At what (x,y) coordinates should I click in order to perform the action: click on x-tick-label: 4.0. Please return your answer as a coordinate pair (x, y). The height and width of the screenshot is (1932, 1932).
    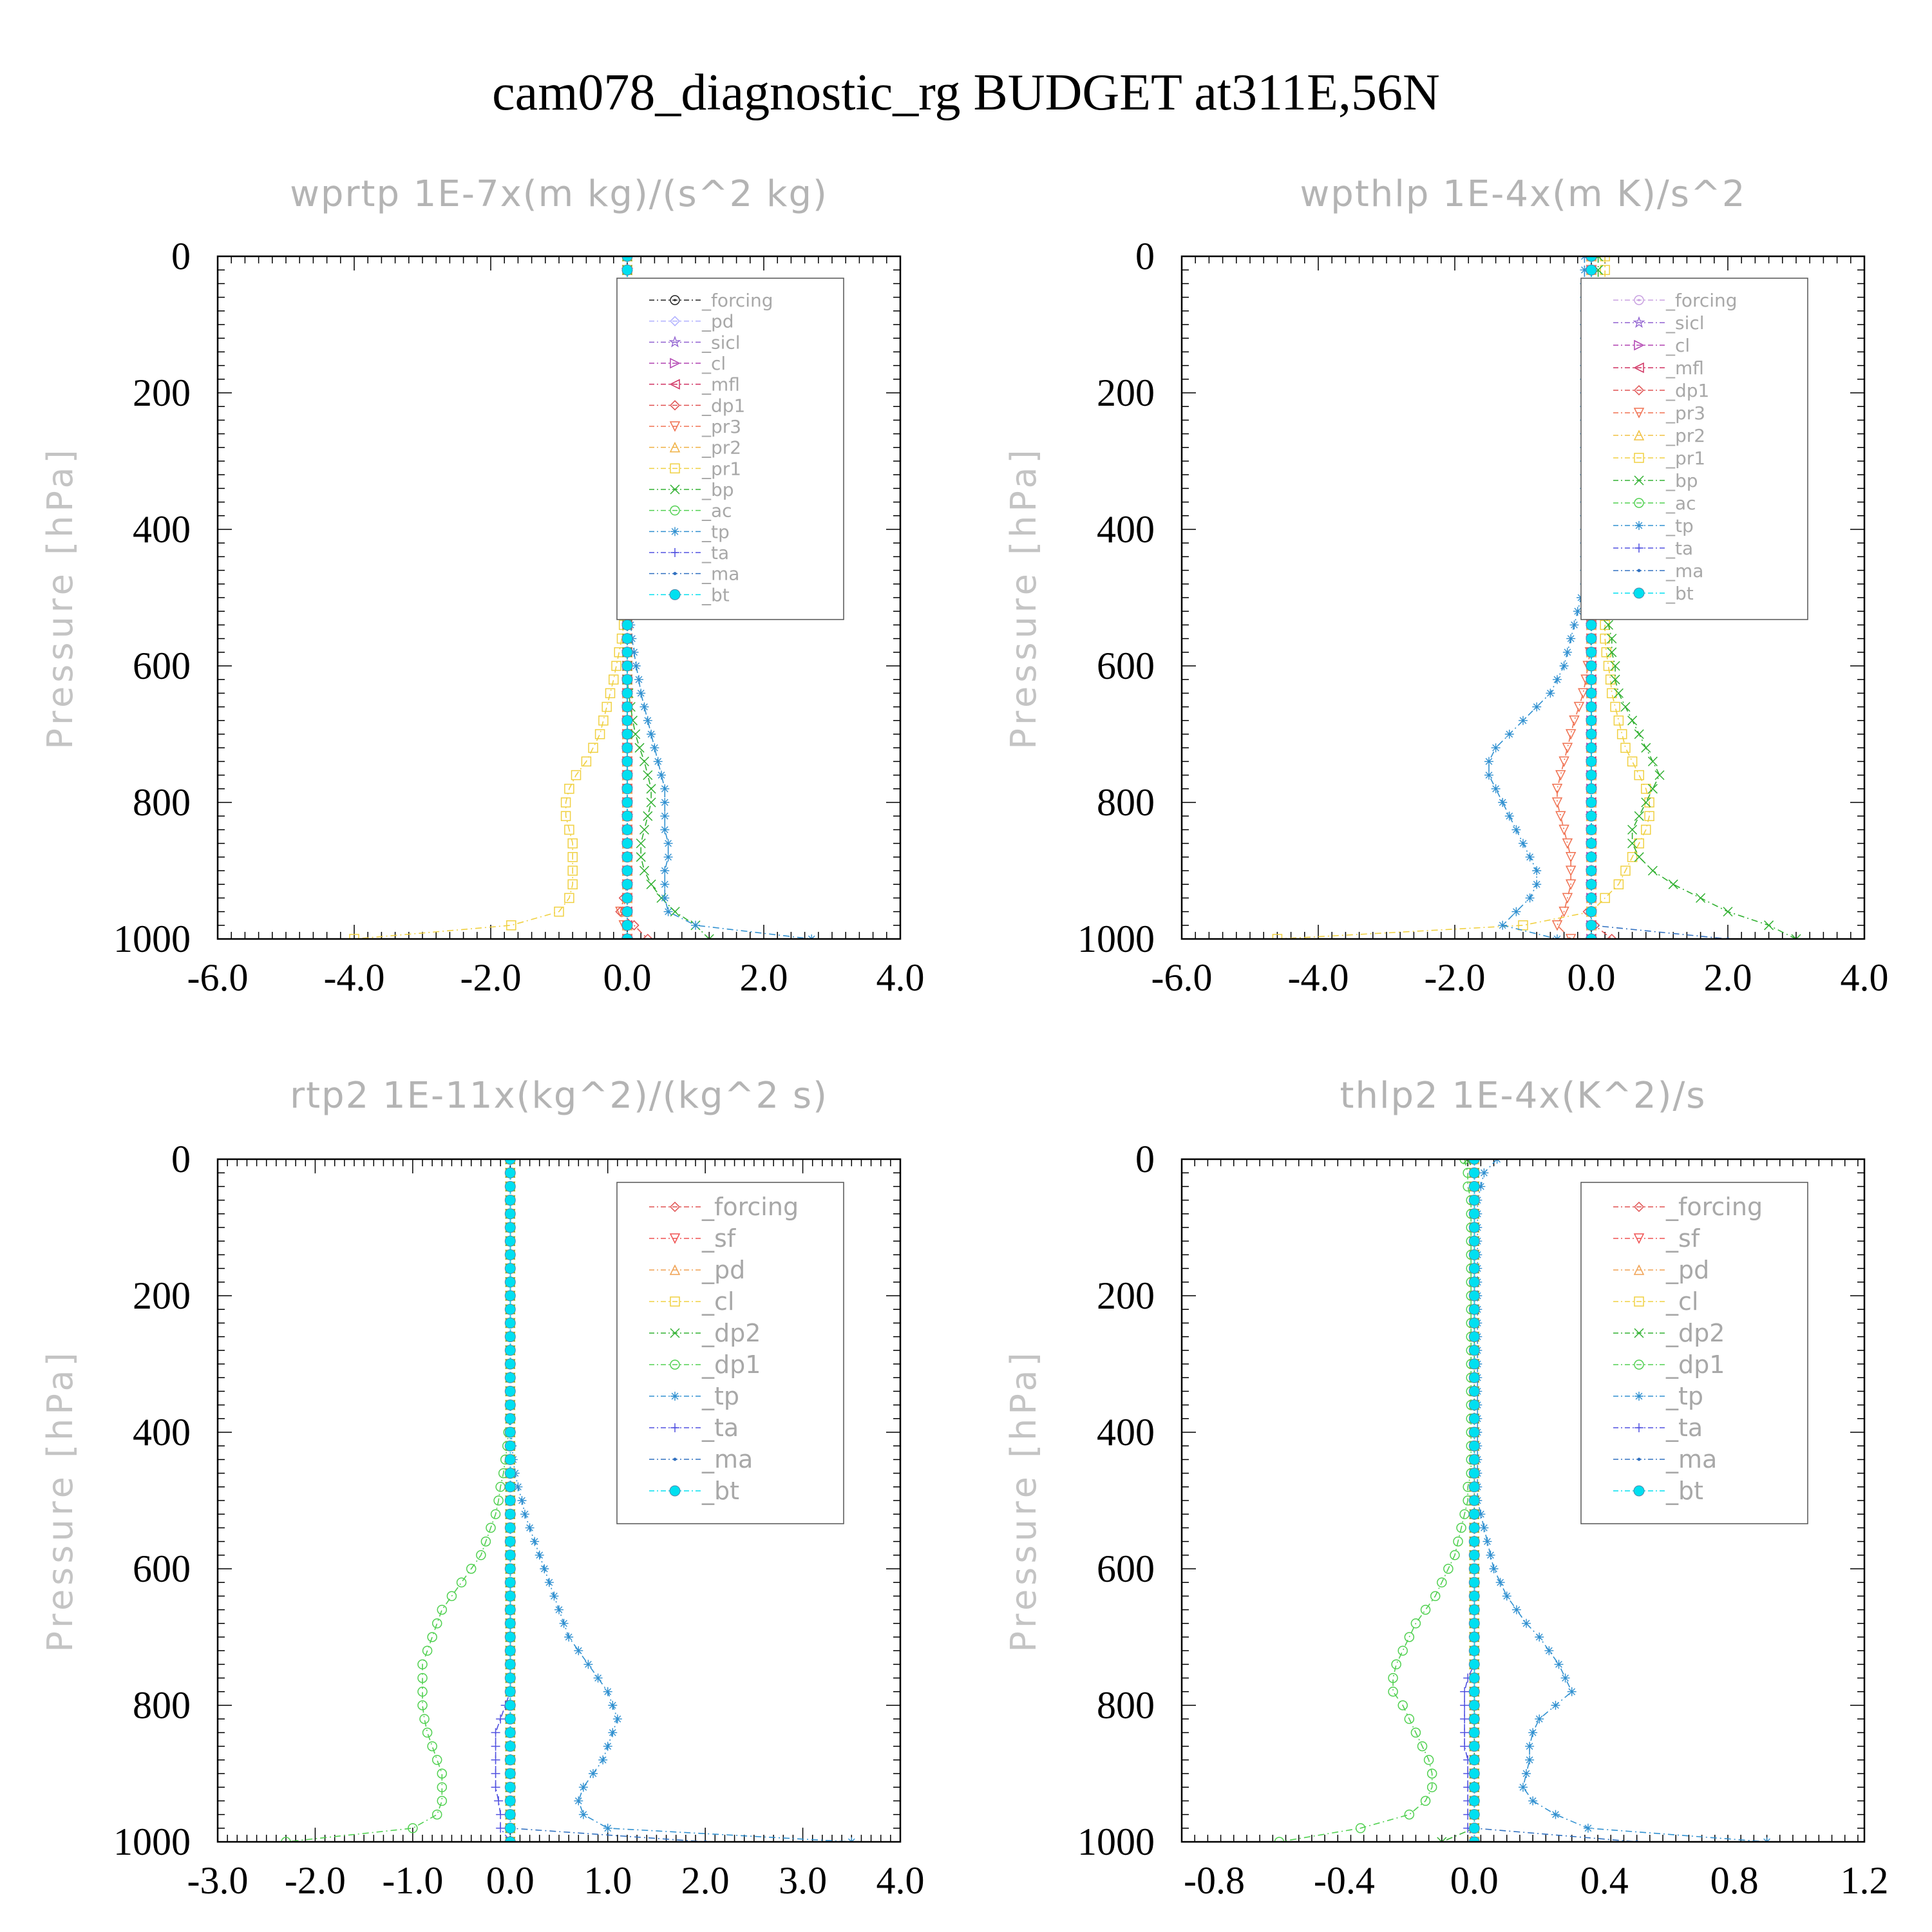
    Looking at the image, I should click on (901, 977).